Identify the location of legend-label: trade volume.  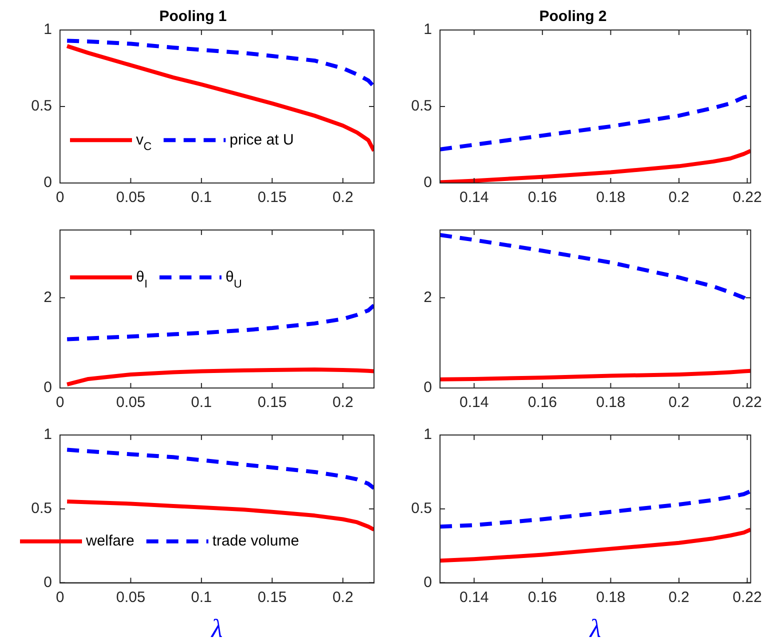
(256, 541).